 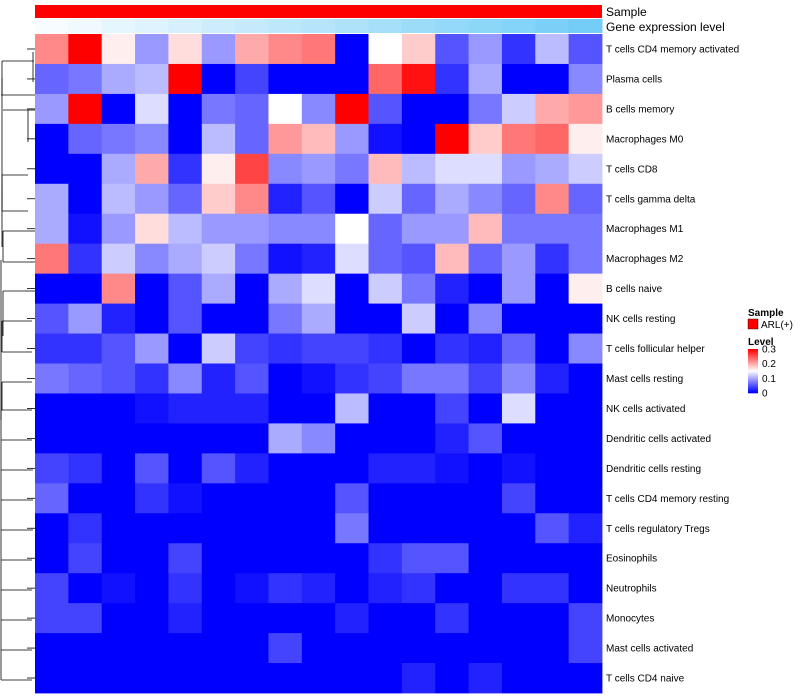 What do you see at coordinates (631, 589) in the screenshot?
I see `row-label: Neutrophils` at bounding box center [631, 589].